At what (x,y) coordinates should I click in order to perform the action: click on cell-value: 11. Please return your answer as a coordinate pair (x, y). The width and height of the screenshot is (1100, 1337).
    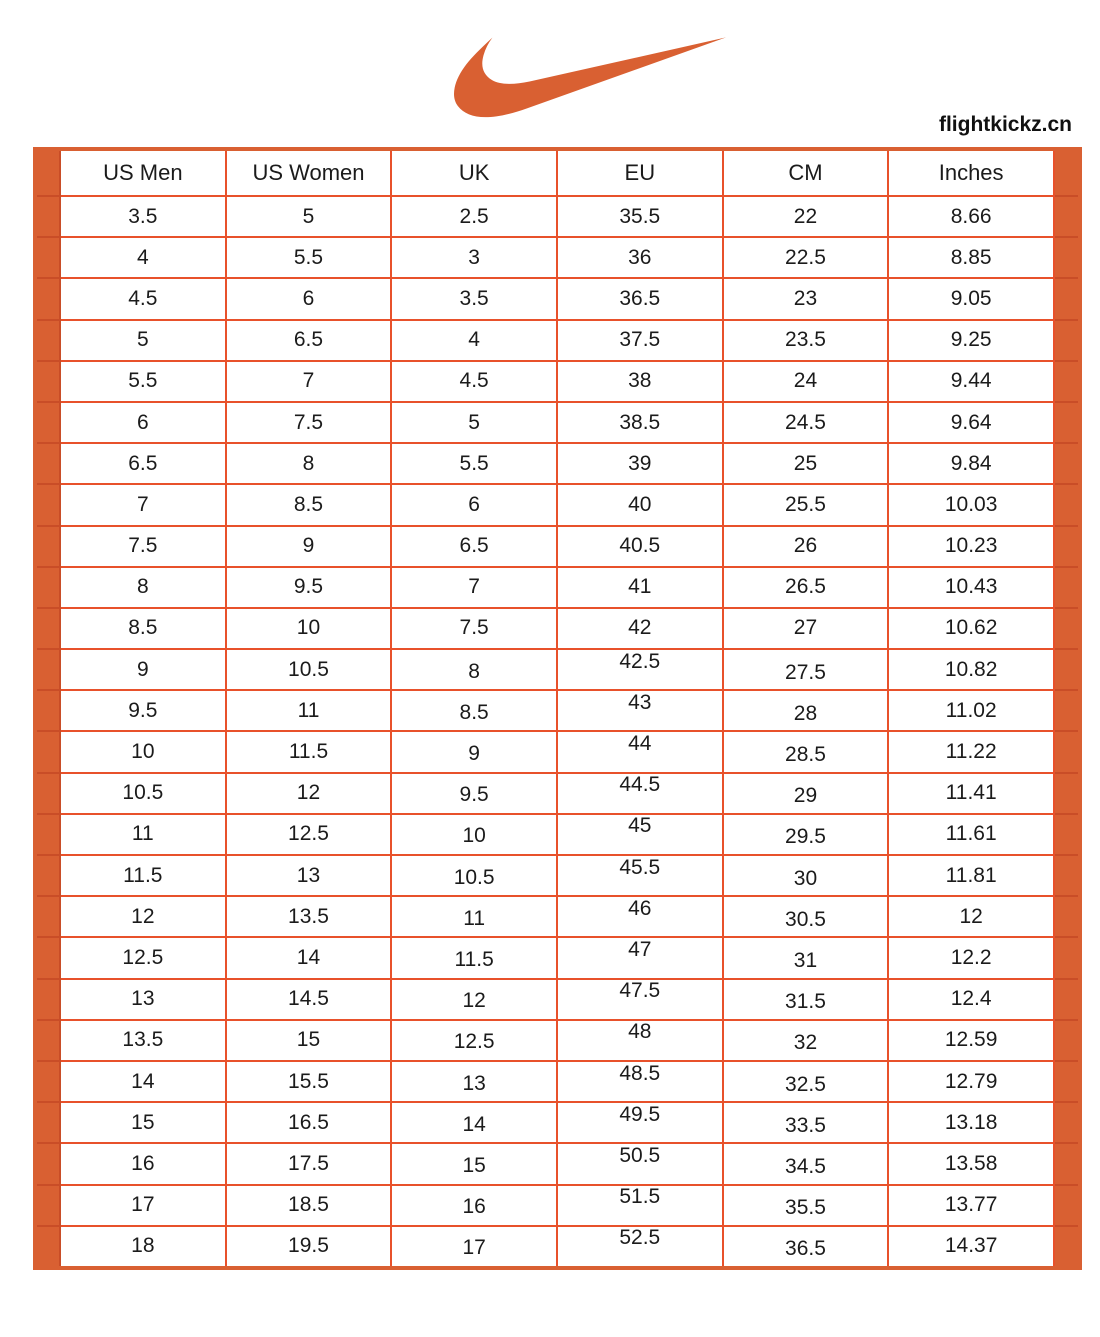
    Looking at the image, I should click on (308, 710).